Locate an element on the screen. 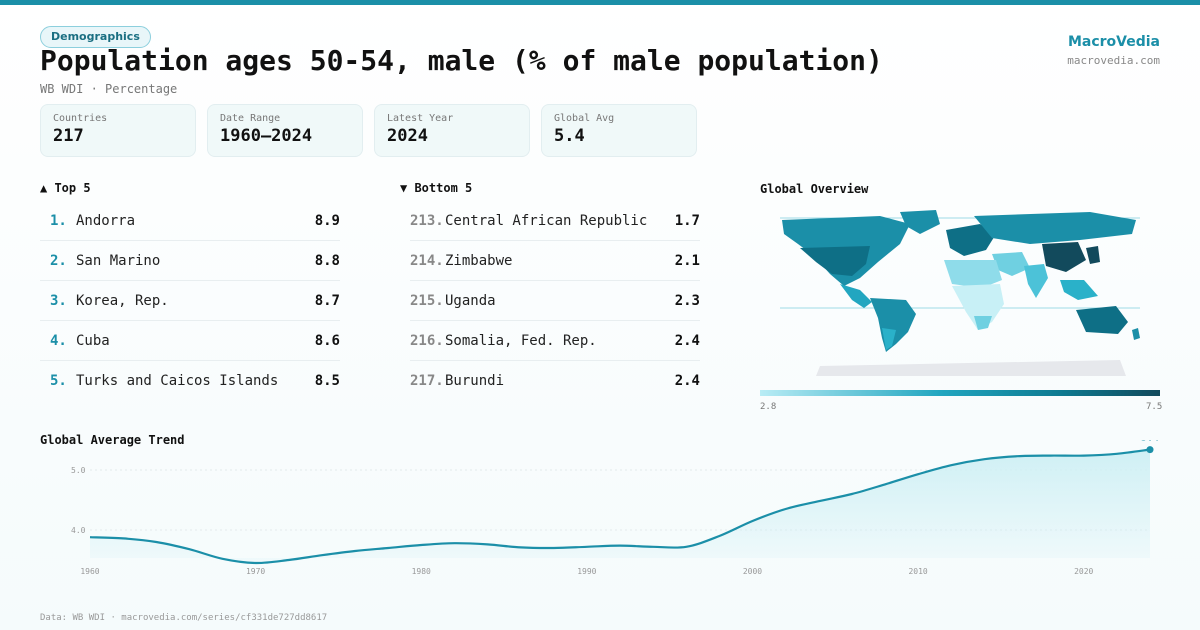 The image size is (1200, 630). y-tick-label: 5.0 is located at coordinates (78, 470).